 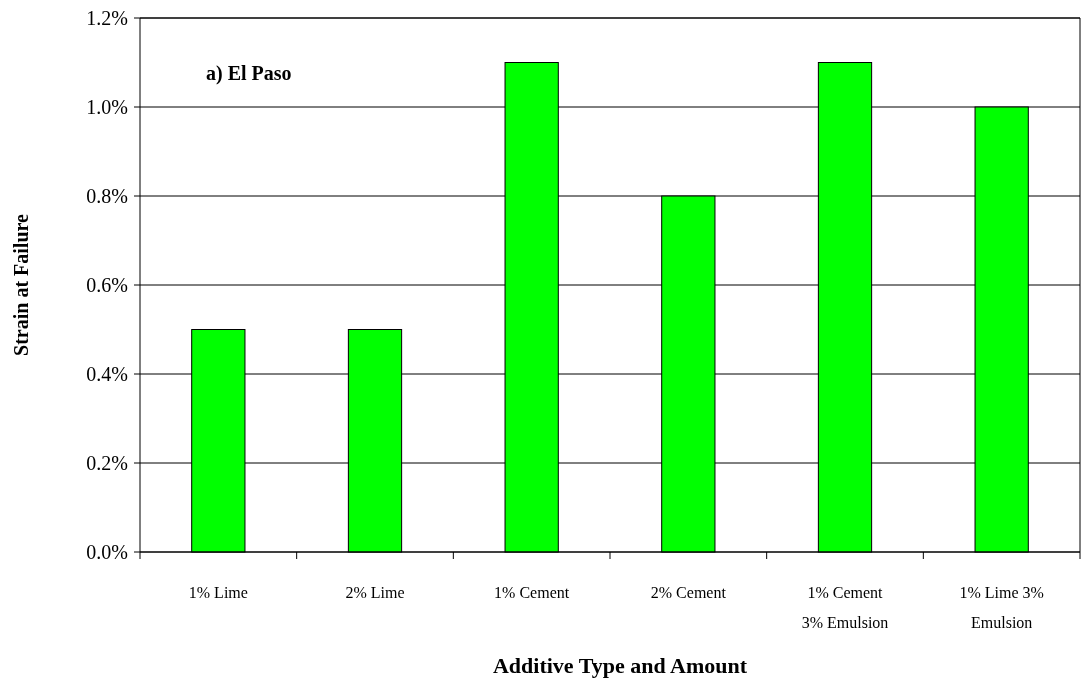 What do you see at coordinates (107, 18) in the screenshot?
I see `y-tick-label: 1.2%` at bounding box center [107, 18].